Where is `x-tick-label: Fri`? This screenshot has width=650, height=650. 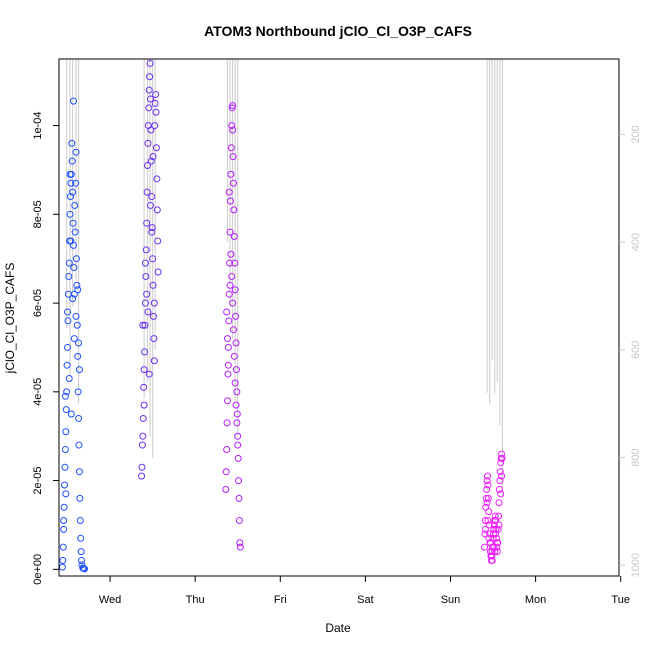
x-tick-label: Fri is located at coordinates (280, 600).